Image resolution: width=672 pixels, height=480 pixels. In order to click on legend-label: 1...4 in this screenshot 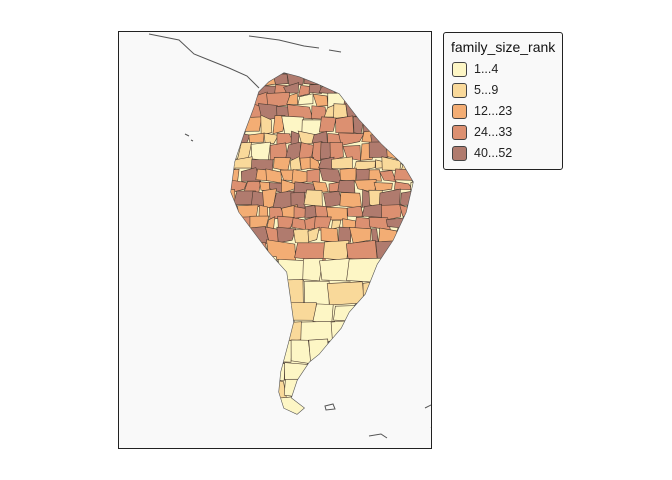, I will do `click(486, 69)`.